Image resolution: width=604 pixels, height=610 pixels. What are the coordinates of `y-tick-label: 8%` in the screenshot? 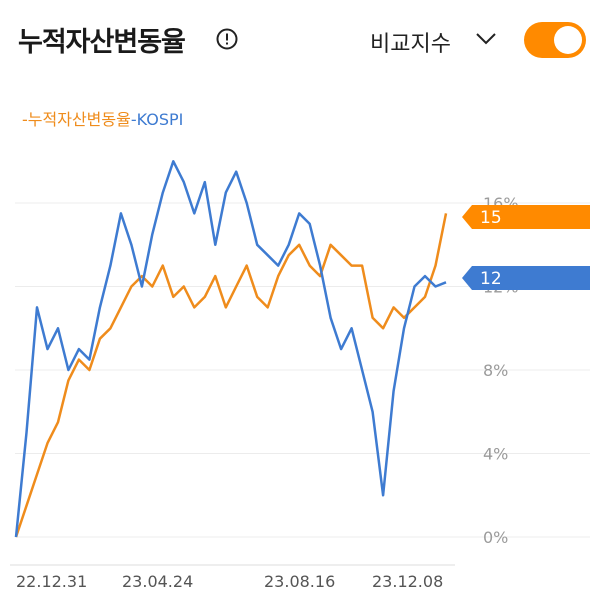 It's located at (495, 370).